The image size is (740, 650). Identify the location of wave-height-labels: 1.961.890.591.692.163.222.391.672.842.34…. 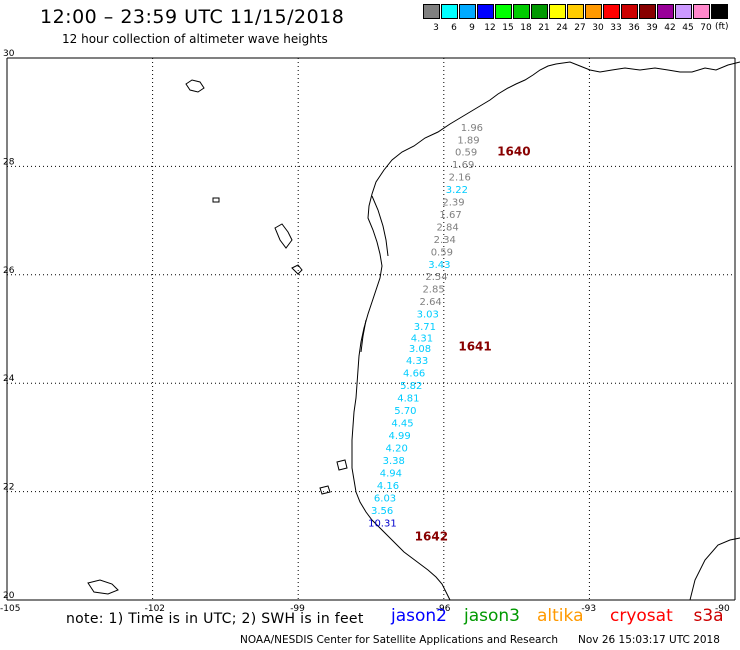
(425, 326).